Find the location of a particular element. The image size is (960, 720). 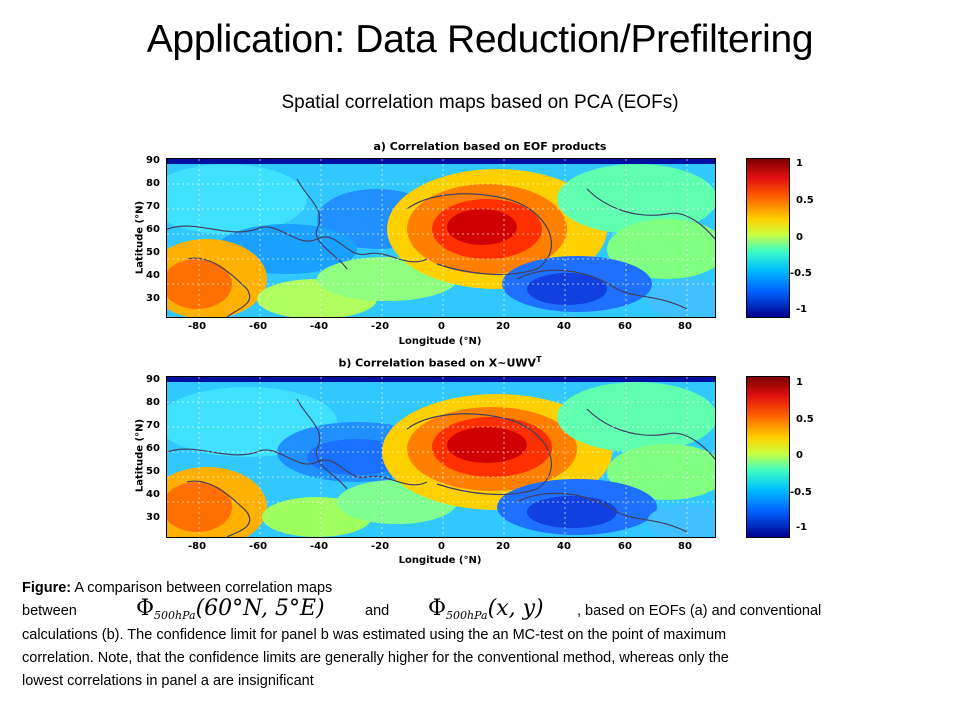

caption-and: and is located at coordinates (377, 611).